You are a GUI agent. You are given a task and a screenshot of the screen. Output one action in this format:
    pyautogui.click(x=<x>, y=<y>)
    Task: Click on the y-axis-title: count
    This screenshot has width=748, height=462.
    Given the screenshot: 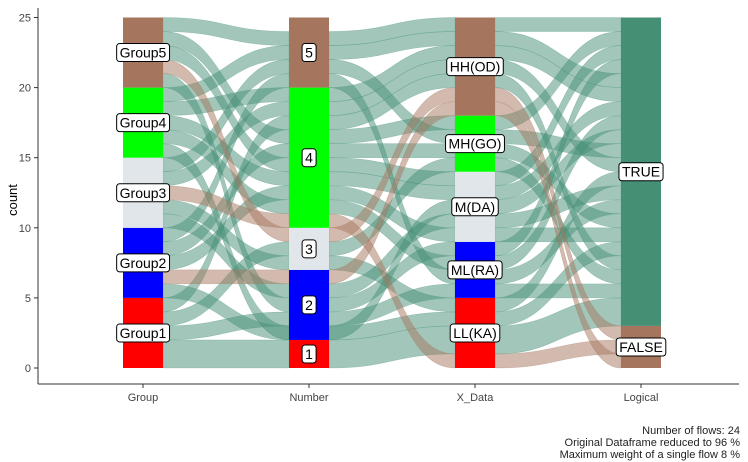 What is the action you would take?
    pyautogui.click(x=12, y=200)
    